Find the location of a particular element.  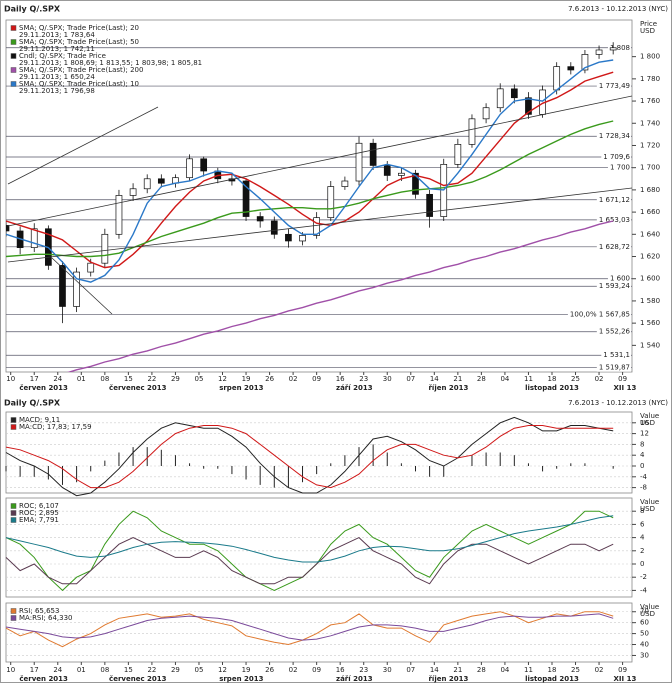

y-tick-label: 1 780 is located at coordinates (650, 79).